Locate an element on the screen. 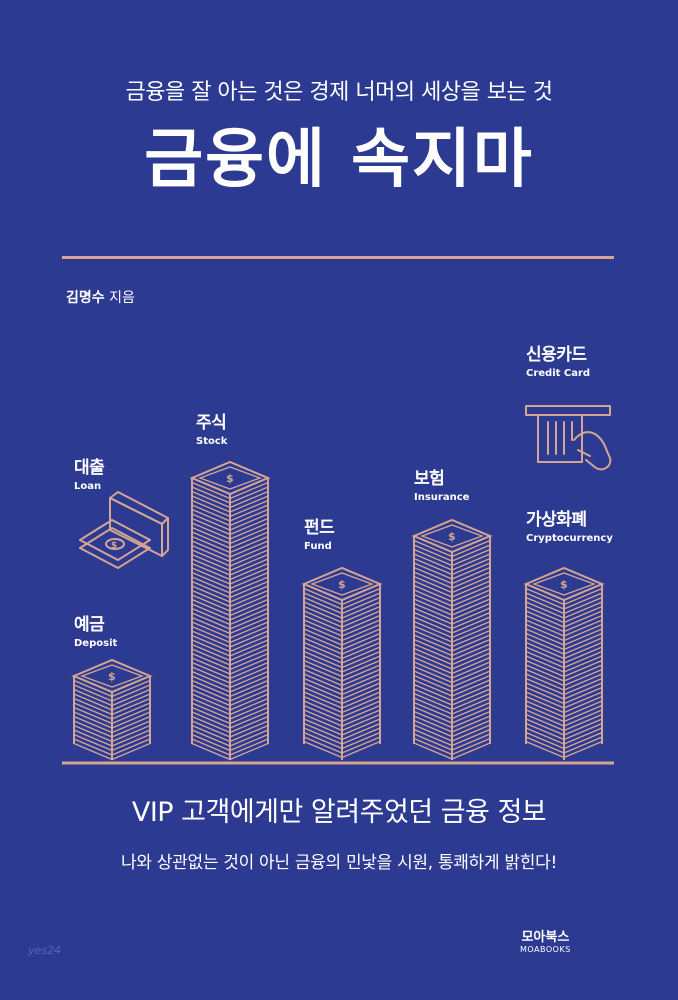 This screenshot has width=678, height=1000. category-loan: 대출 Loan is located at coordinates (89, 472).